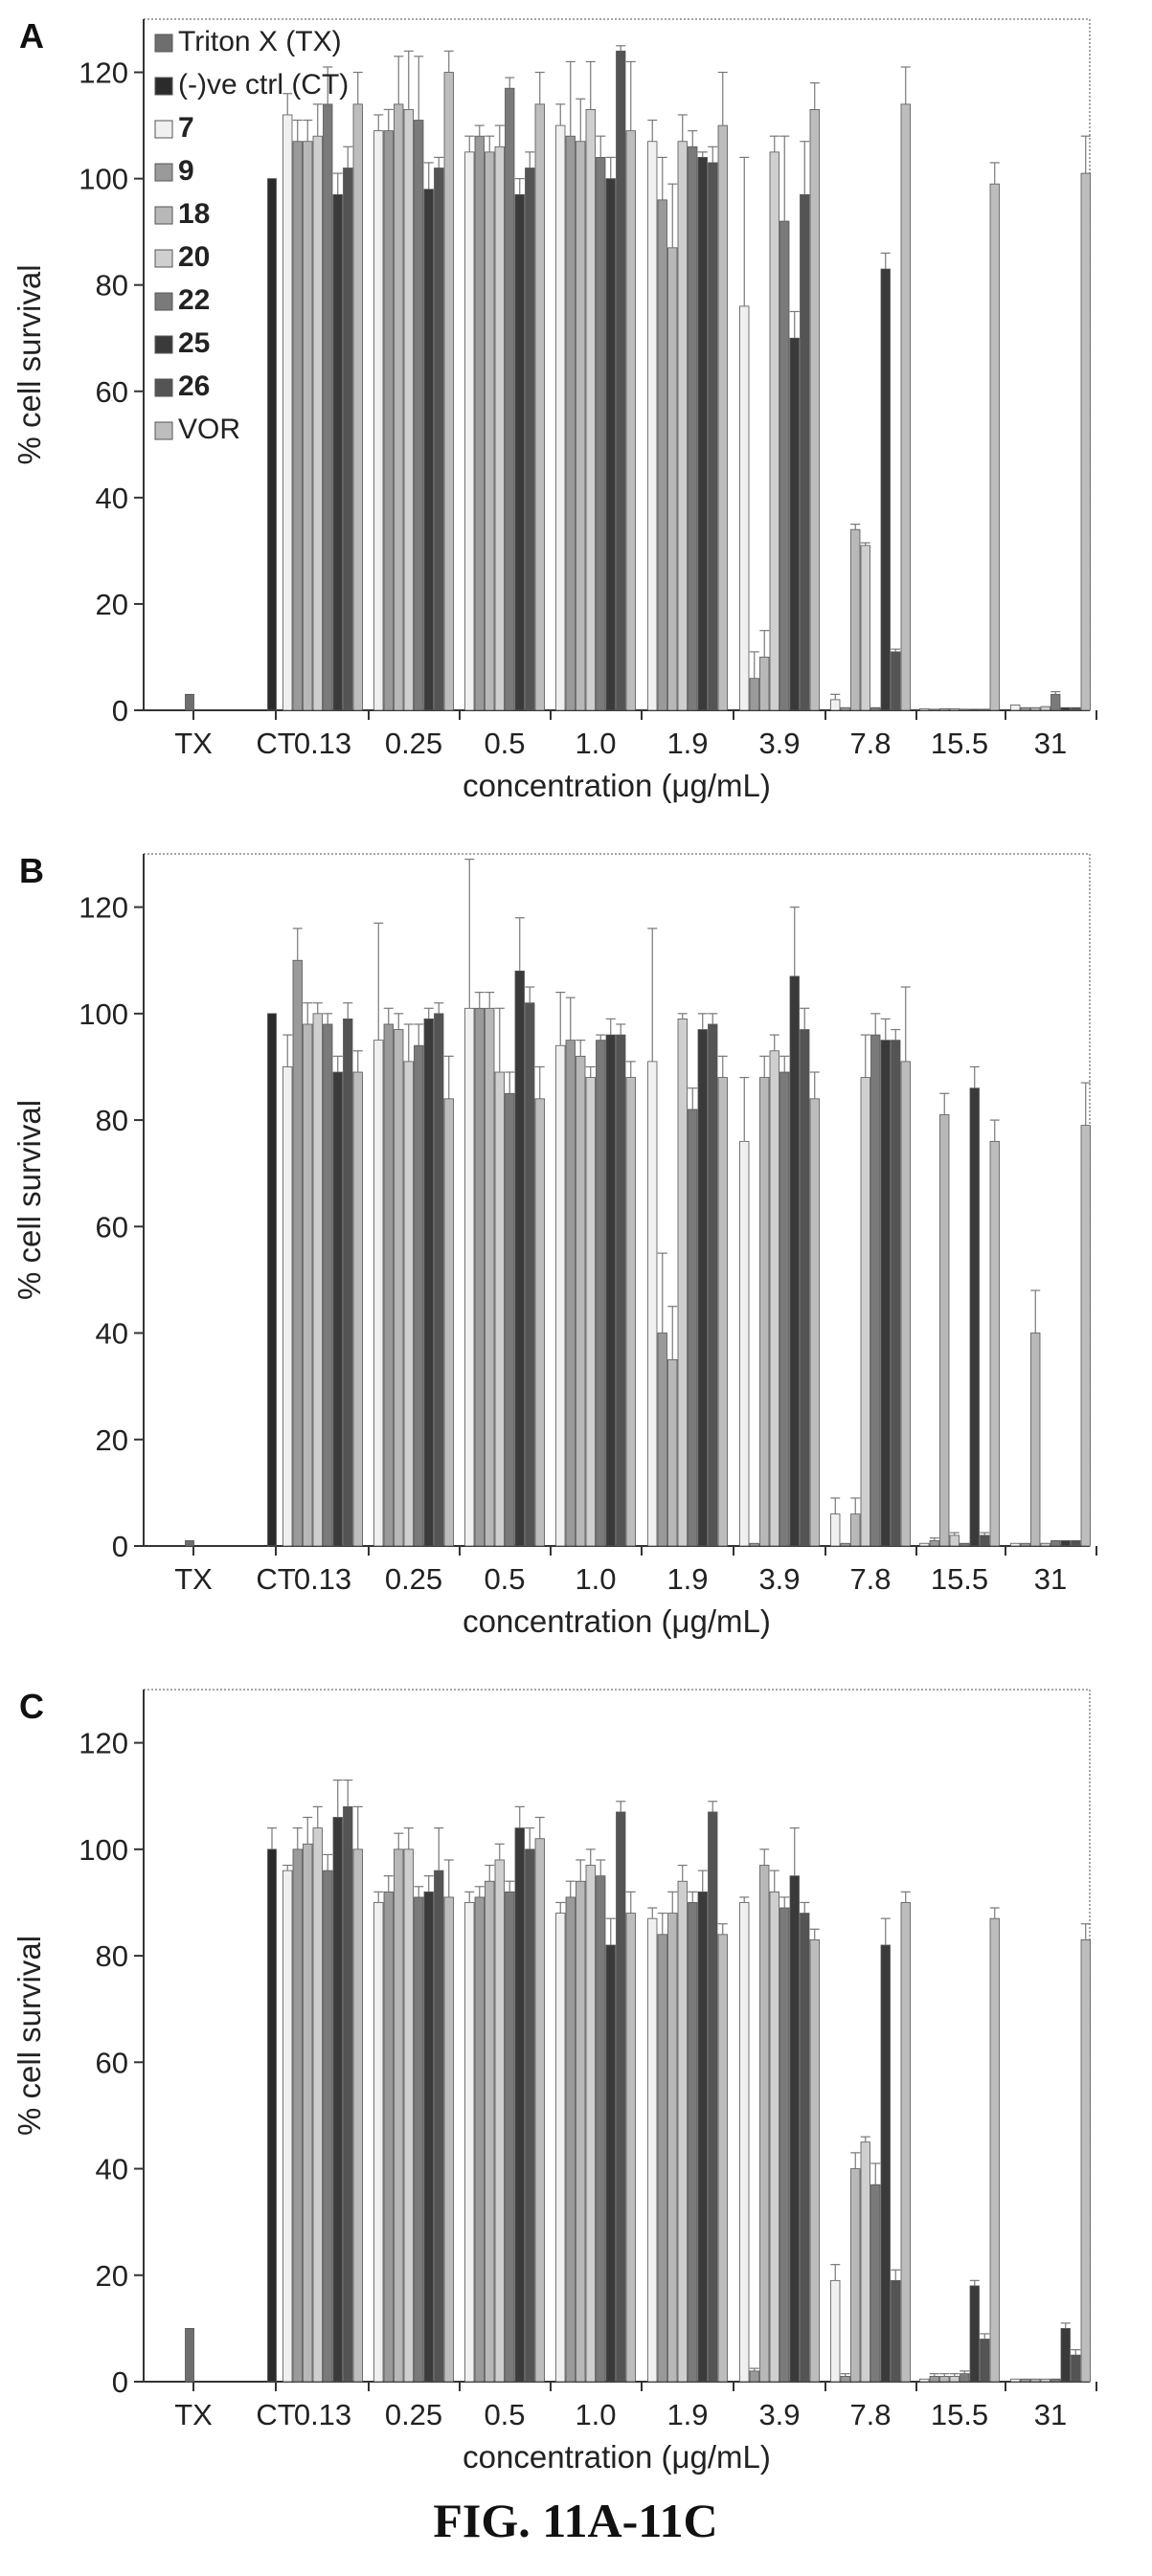 Image resolution: width=1152 pixels, height=2576 pixels. I want to click on y-tick-label: 100, so click(103, 1014).